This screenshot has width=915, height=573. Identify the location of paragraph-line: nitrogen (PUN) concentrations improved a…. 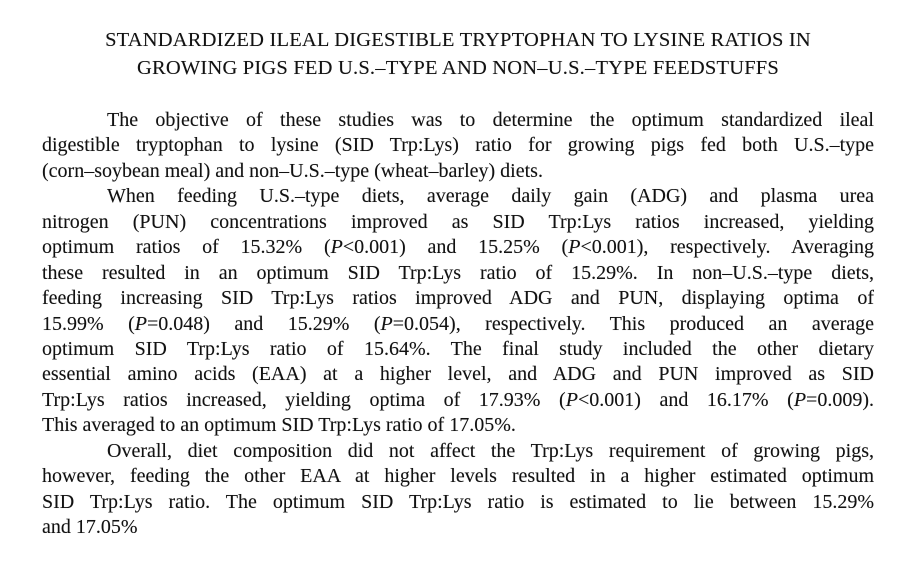
(458, 221).